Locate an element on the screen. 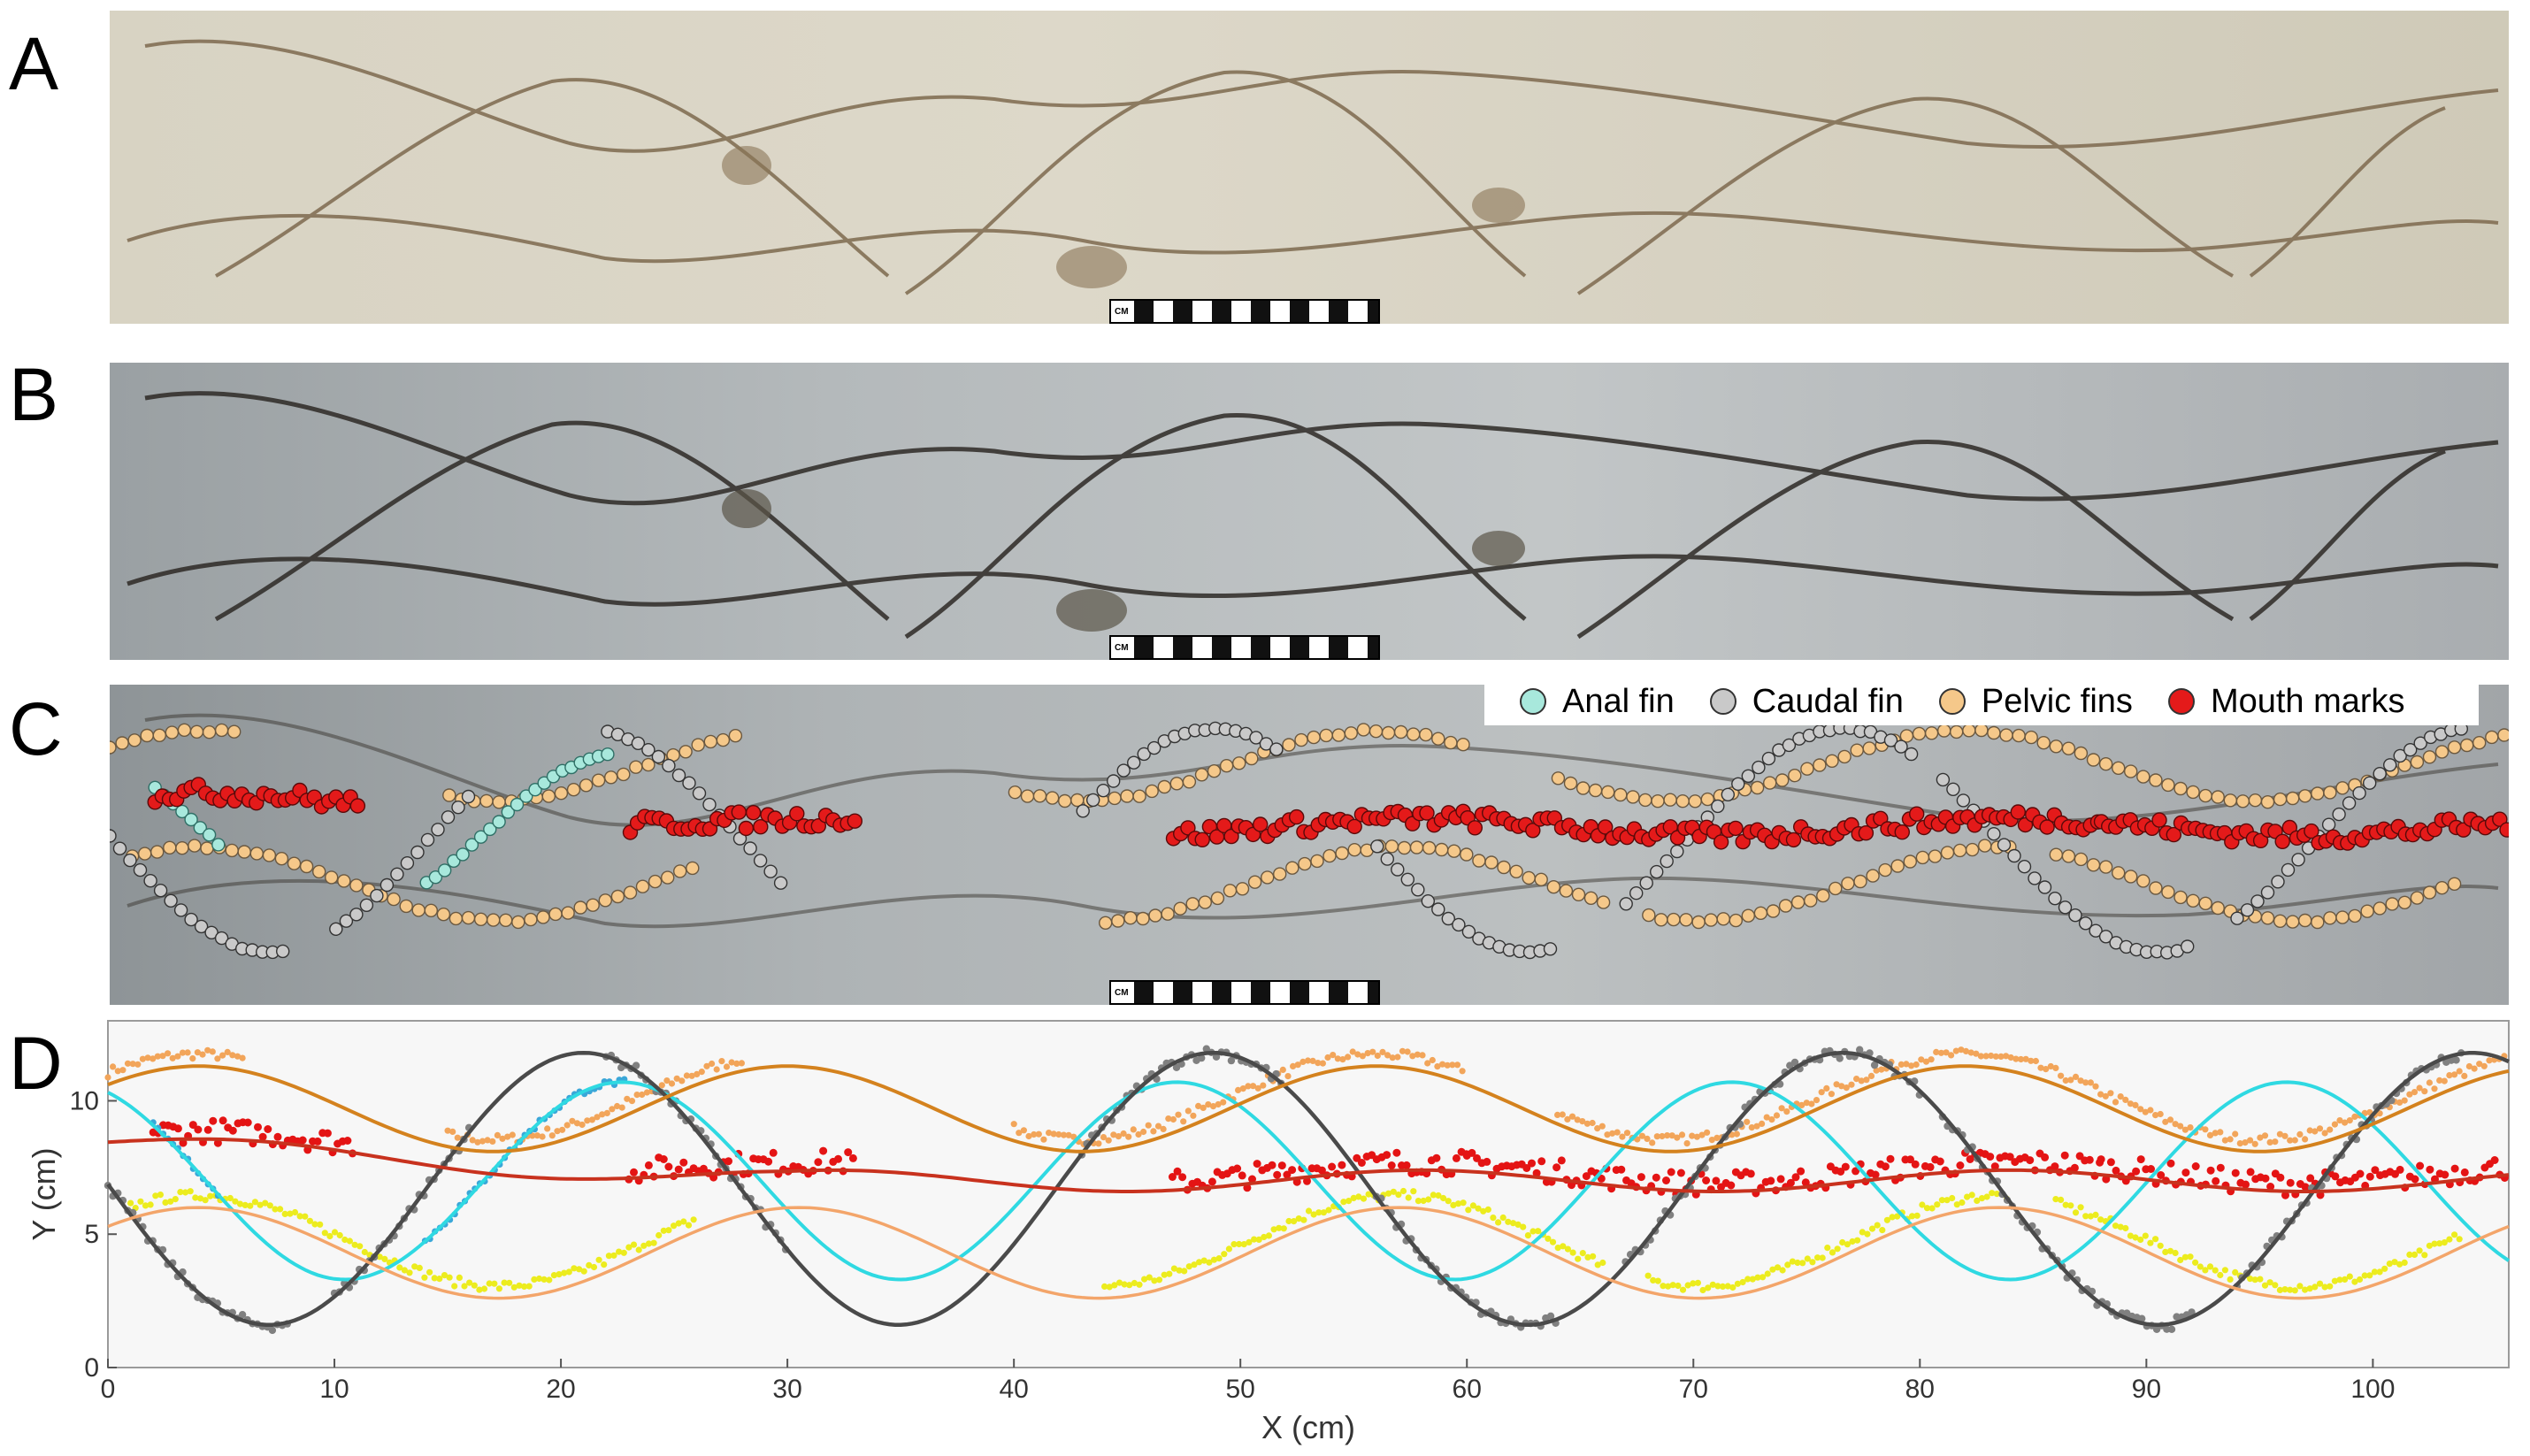 The image size is (2530, 1456). point-caudal is located at coordinates (1202, 1058).